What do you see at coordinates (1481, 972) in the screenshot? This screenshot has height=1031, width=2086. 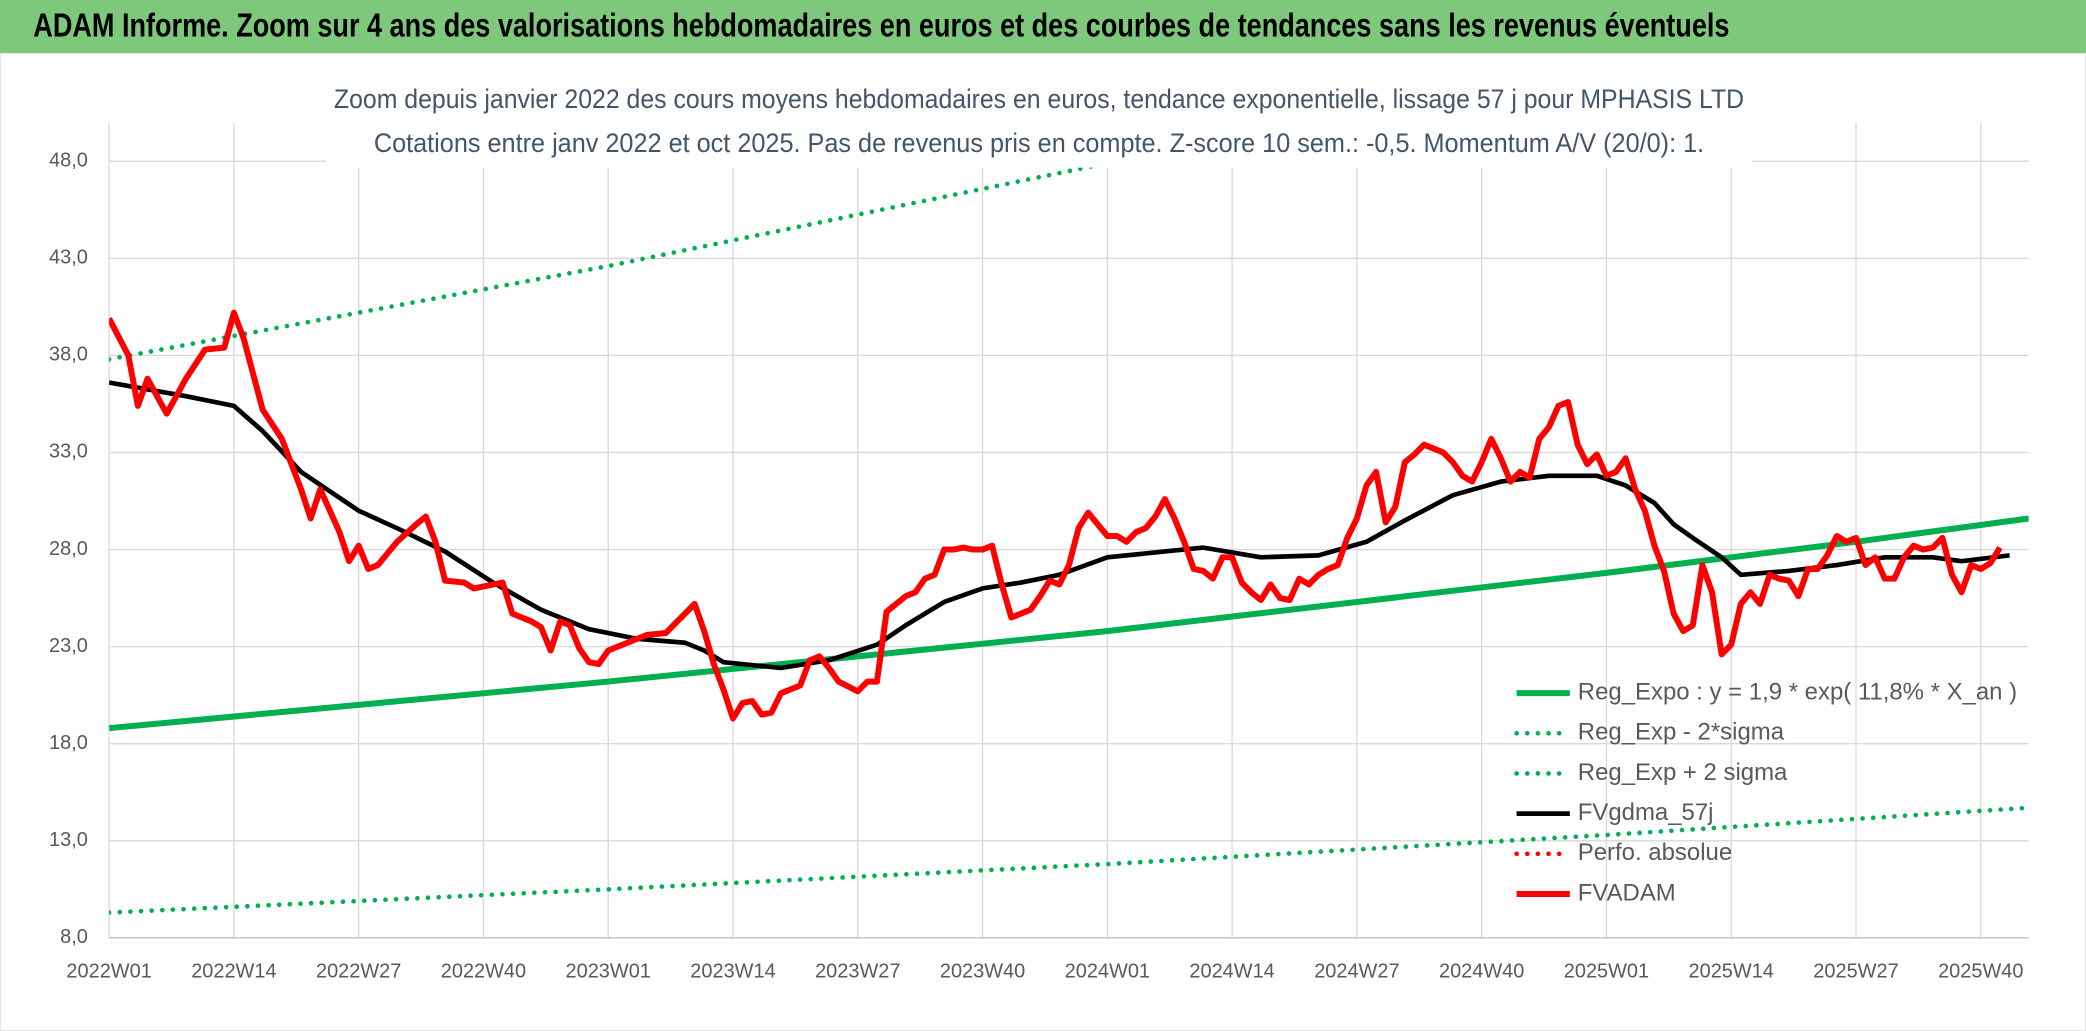 I see `x-tick-label: 2024W40` at bounding box center [1481, 972].